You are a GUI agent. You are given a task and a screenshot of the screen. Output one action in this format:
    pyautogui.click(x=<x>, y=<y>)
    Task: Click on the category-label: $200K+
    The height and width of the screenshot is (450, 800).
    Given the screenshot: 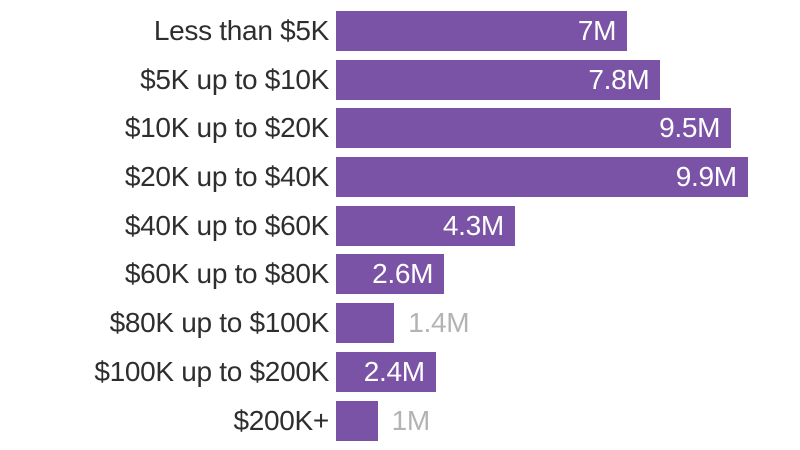 What is the action you would take?
    pyautogui.click(x=281, y=420)
    